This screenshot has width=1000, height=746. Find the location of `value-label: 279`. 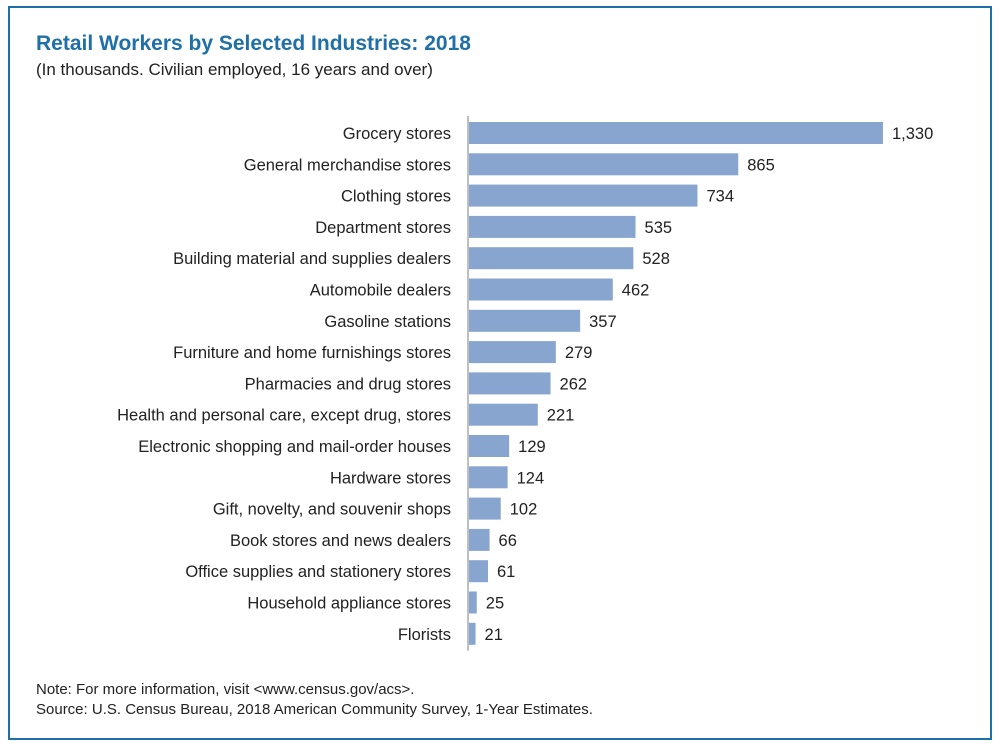

value-label: 279 is located at coordinates (579, 353).